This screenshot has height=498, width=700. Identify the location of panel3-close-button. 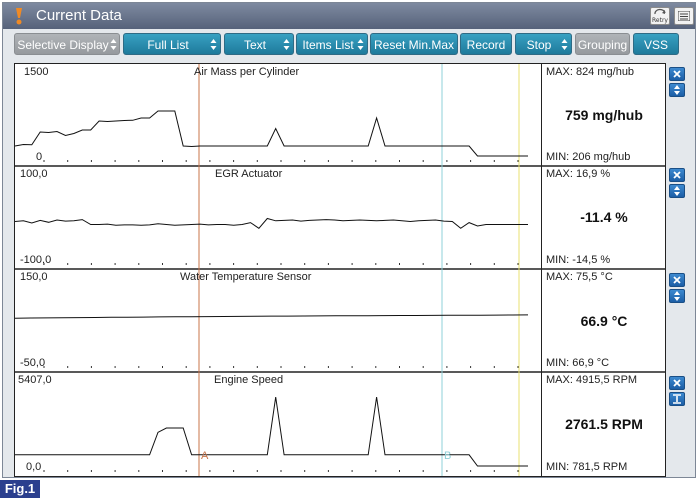
(677, 280).